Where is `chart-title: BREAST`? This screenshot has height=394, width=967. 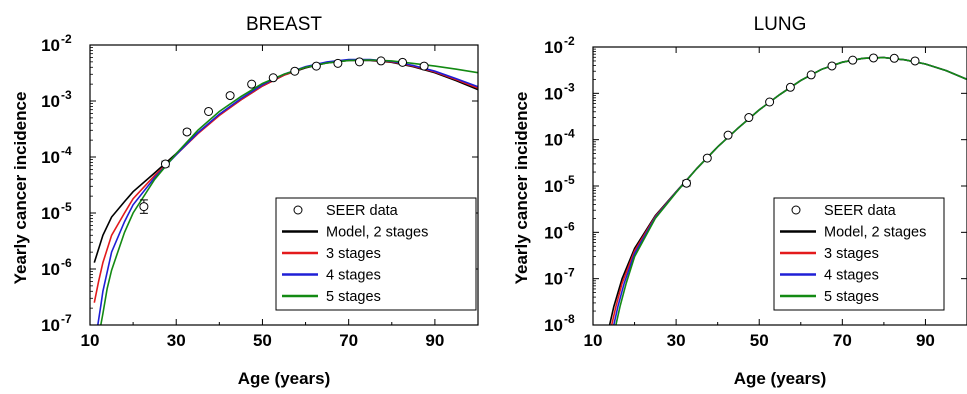
chart-title: BREAST is located at coordinates (284, 24).